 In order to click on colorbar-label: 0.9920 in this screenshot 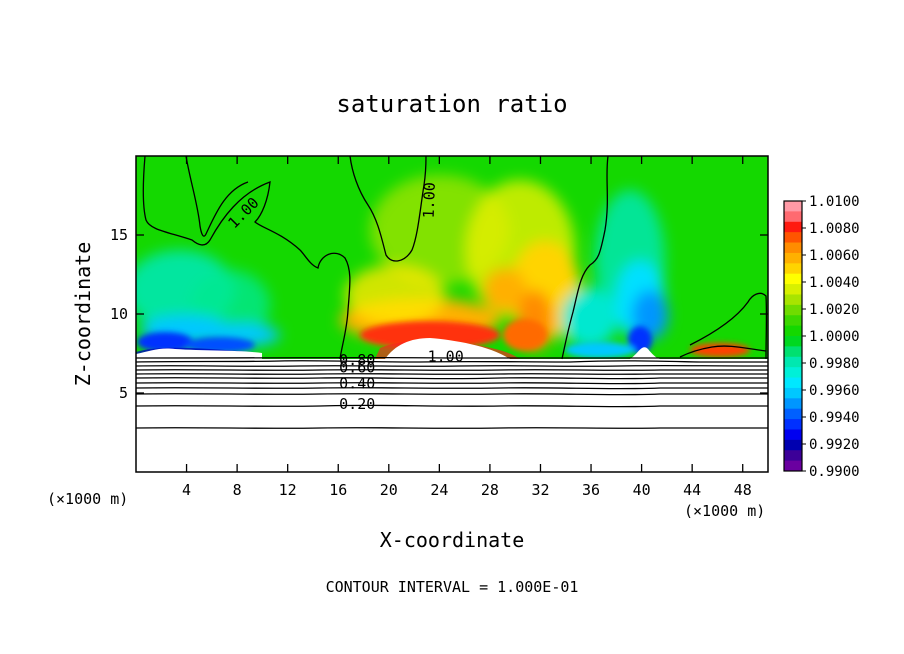, I will do `click(834, 445)`.